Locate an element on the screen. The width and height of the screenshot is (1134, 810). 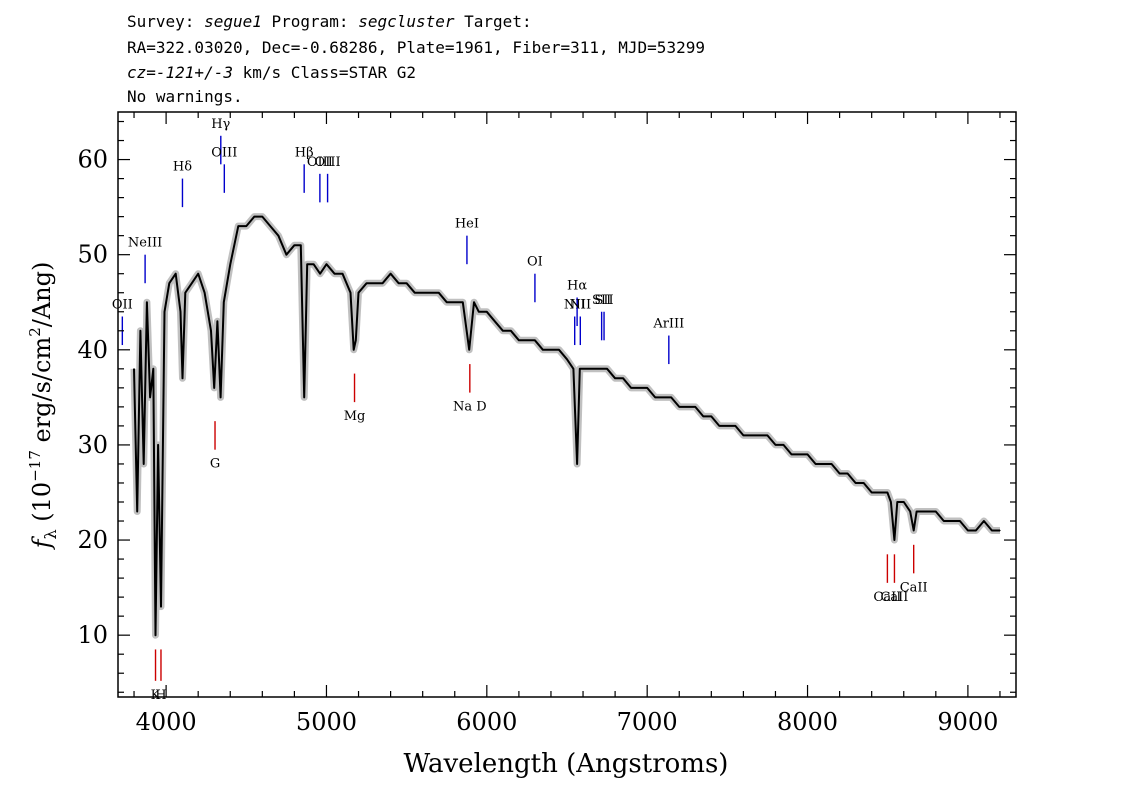
x-tick-label: 7000 is located at coordinates (647, 722).